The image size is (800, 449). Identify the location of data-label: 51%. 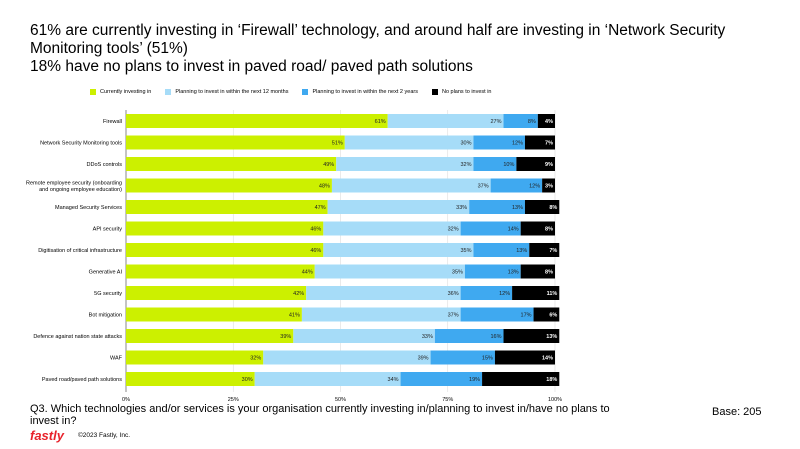
(337, 144).